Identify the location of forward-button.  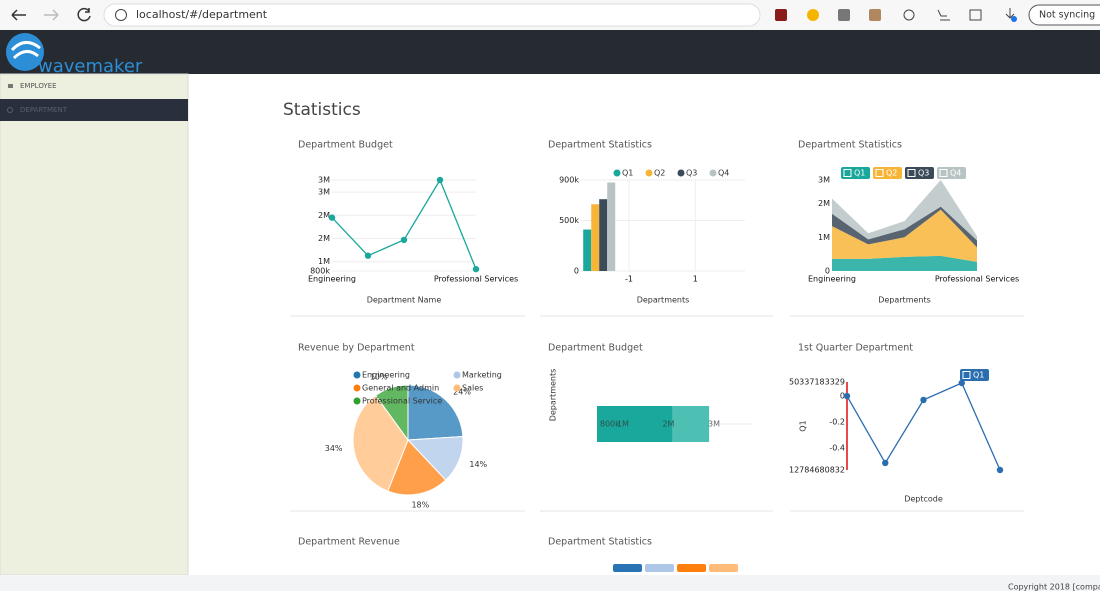
(51, 15).